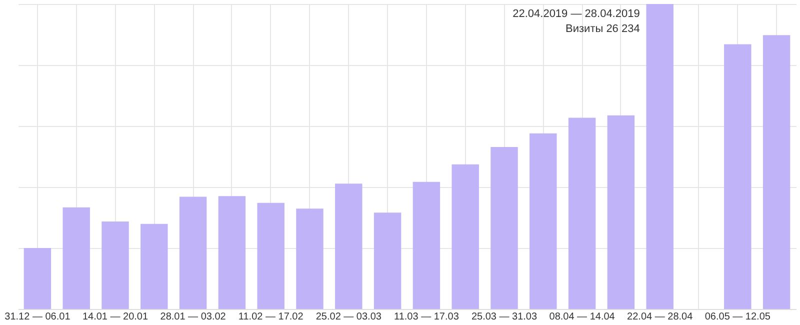  I want to click on x-tick-label: 22.04 — 28.04, so click(660, 317).